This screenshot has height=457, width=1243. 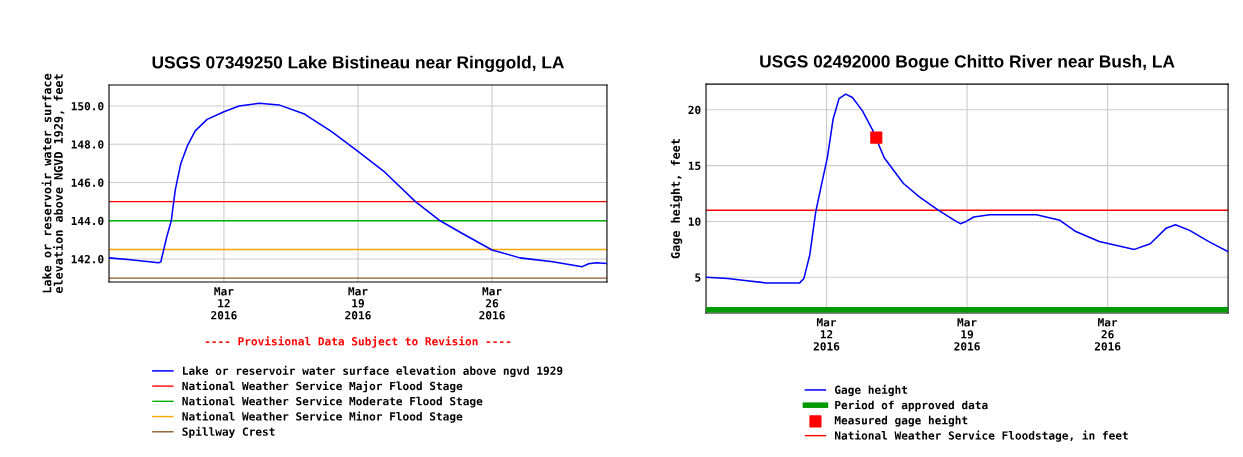 What do you see at coordinates (694, 165) in the screenshot?
I see `y-tick-label: 15` at bounding box center [694, 165].